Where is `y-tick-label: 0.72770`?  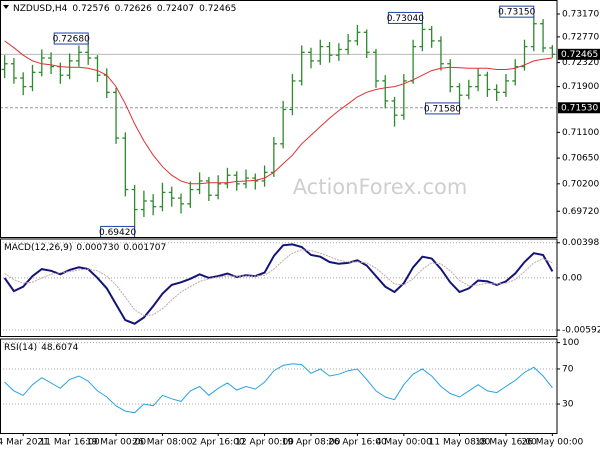 y-tick-label: 0.72770 is located at coordinates (580, 37).